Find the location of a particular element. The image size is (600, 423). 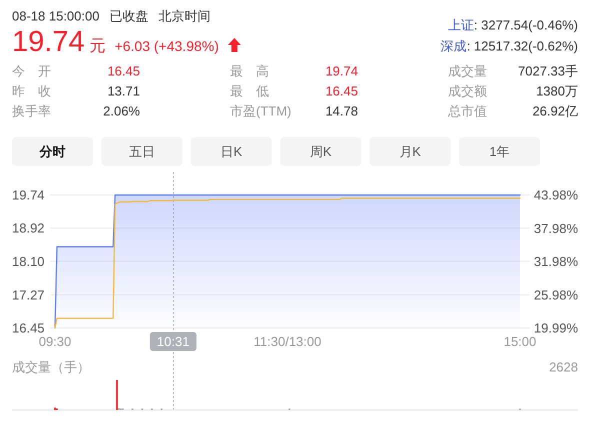

text: +6.03 (+43.98%) is located at coordinates (166, 46).